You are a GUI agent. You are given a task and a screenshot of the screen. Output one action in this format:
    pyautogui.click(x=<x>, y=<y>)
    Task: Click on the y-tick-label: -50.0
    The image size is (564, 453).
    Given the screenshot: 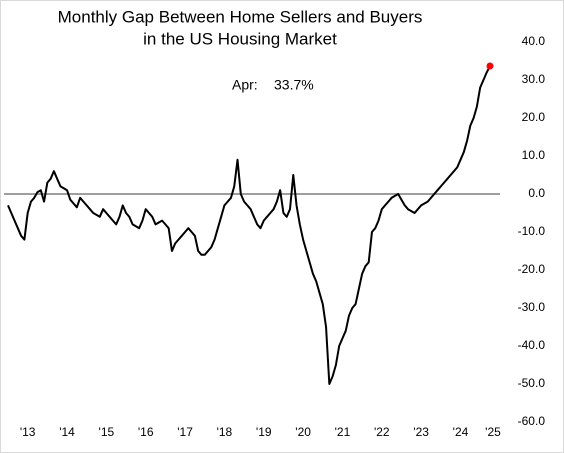 What is the action you would take?
    pyautogui.click(x=532, y=383)
    